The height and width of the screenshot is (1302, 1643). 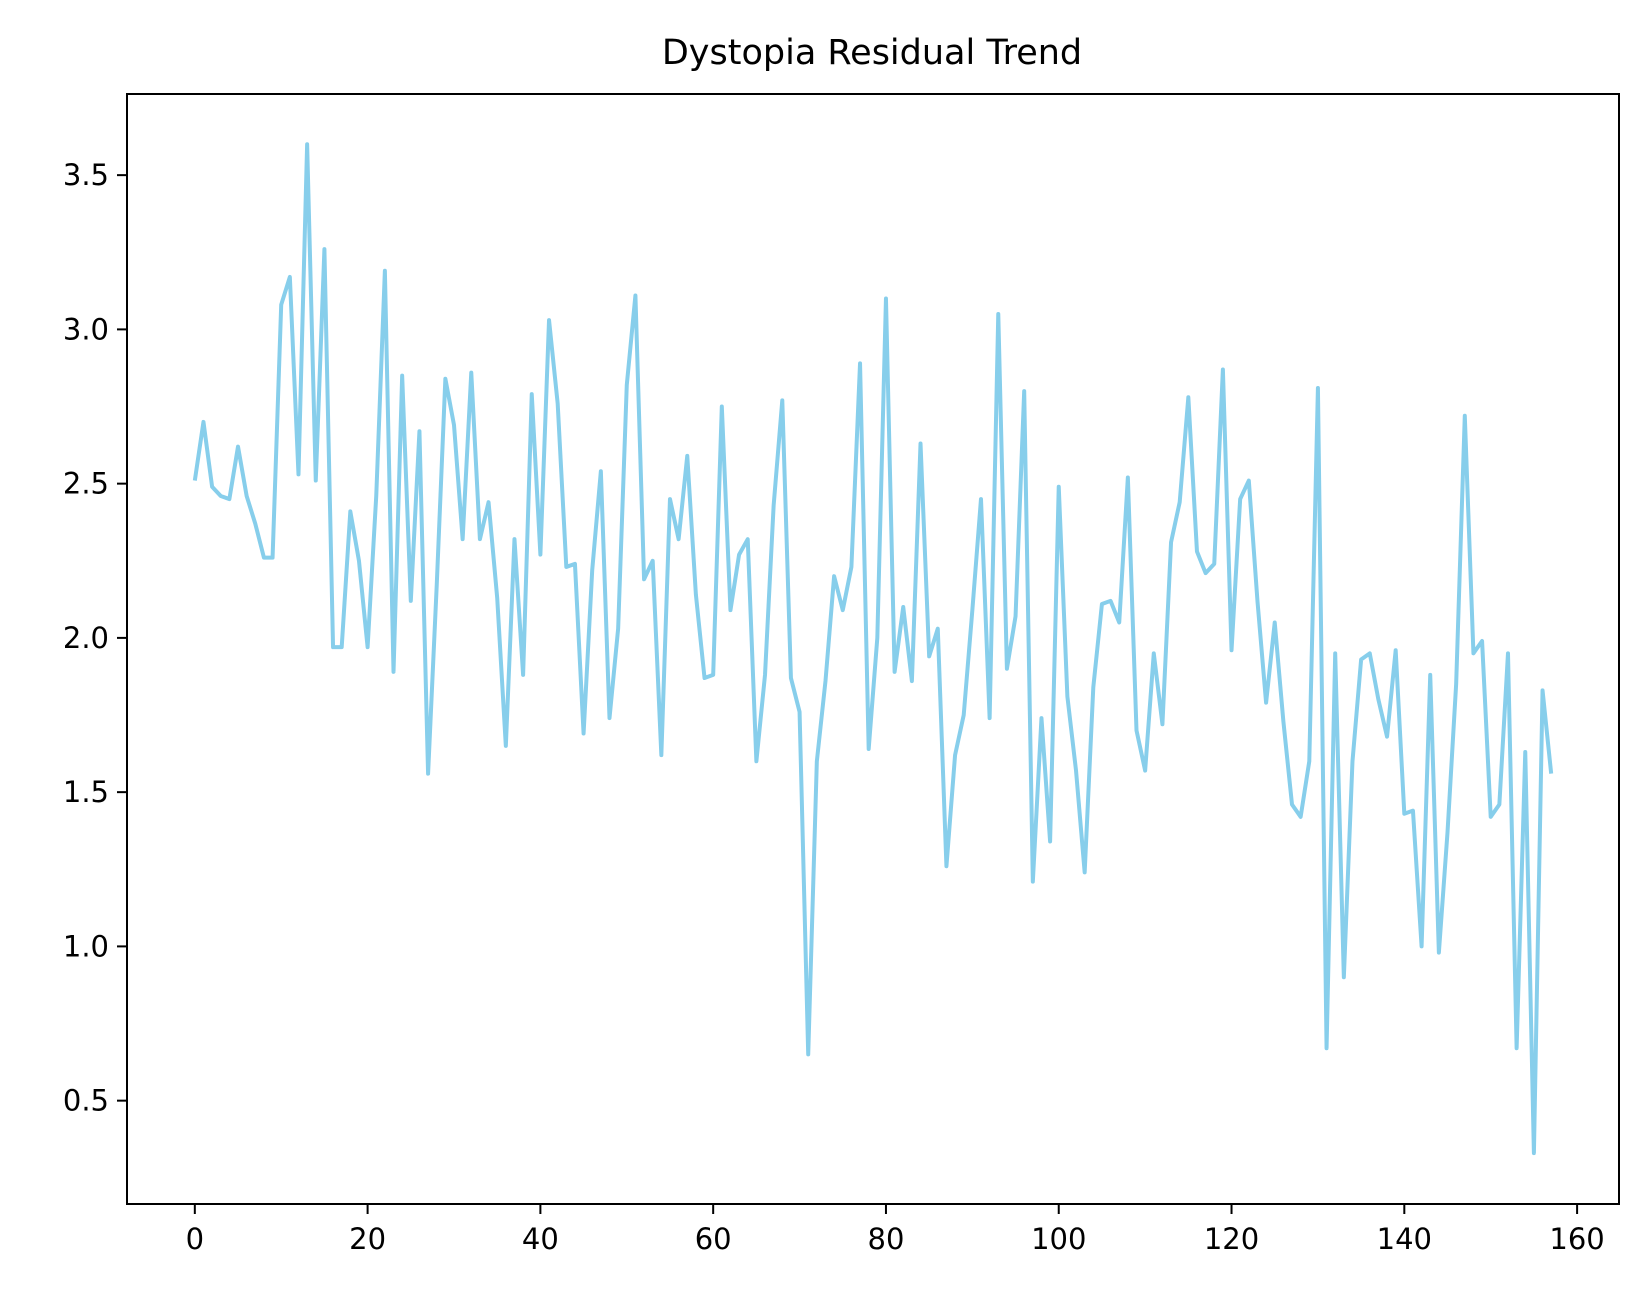 What do you see at coordinates (367, 1239) in the screenshot?
I see `x-tick-label: 20` at bounding box center [367, 1239].